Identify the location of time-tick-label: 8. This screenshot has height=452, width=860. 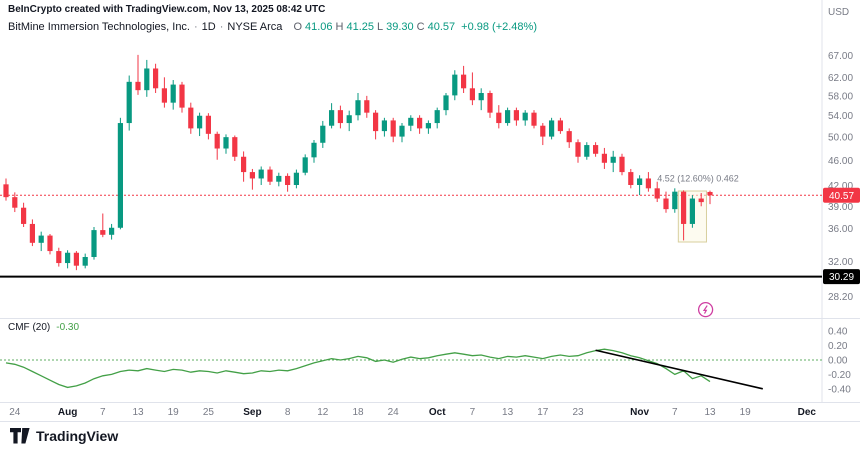
(288, 412).